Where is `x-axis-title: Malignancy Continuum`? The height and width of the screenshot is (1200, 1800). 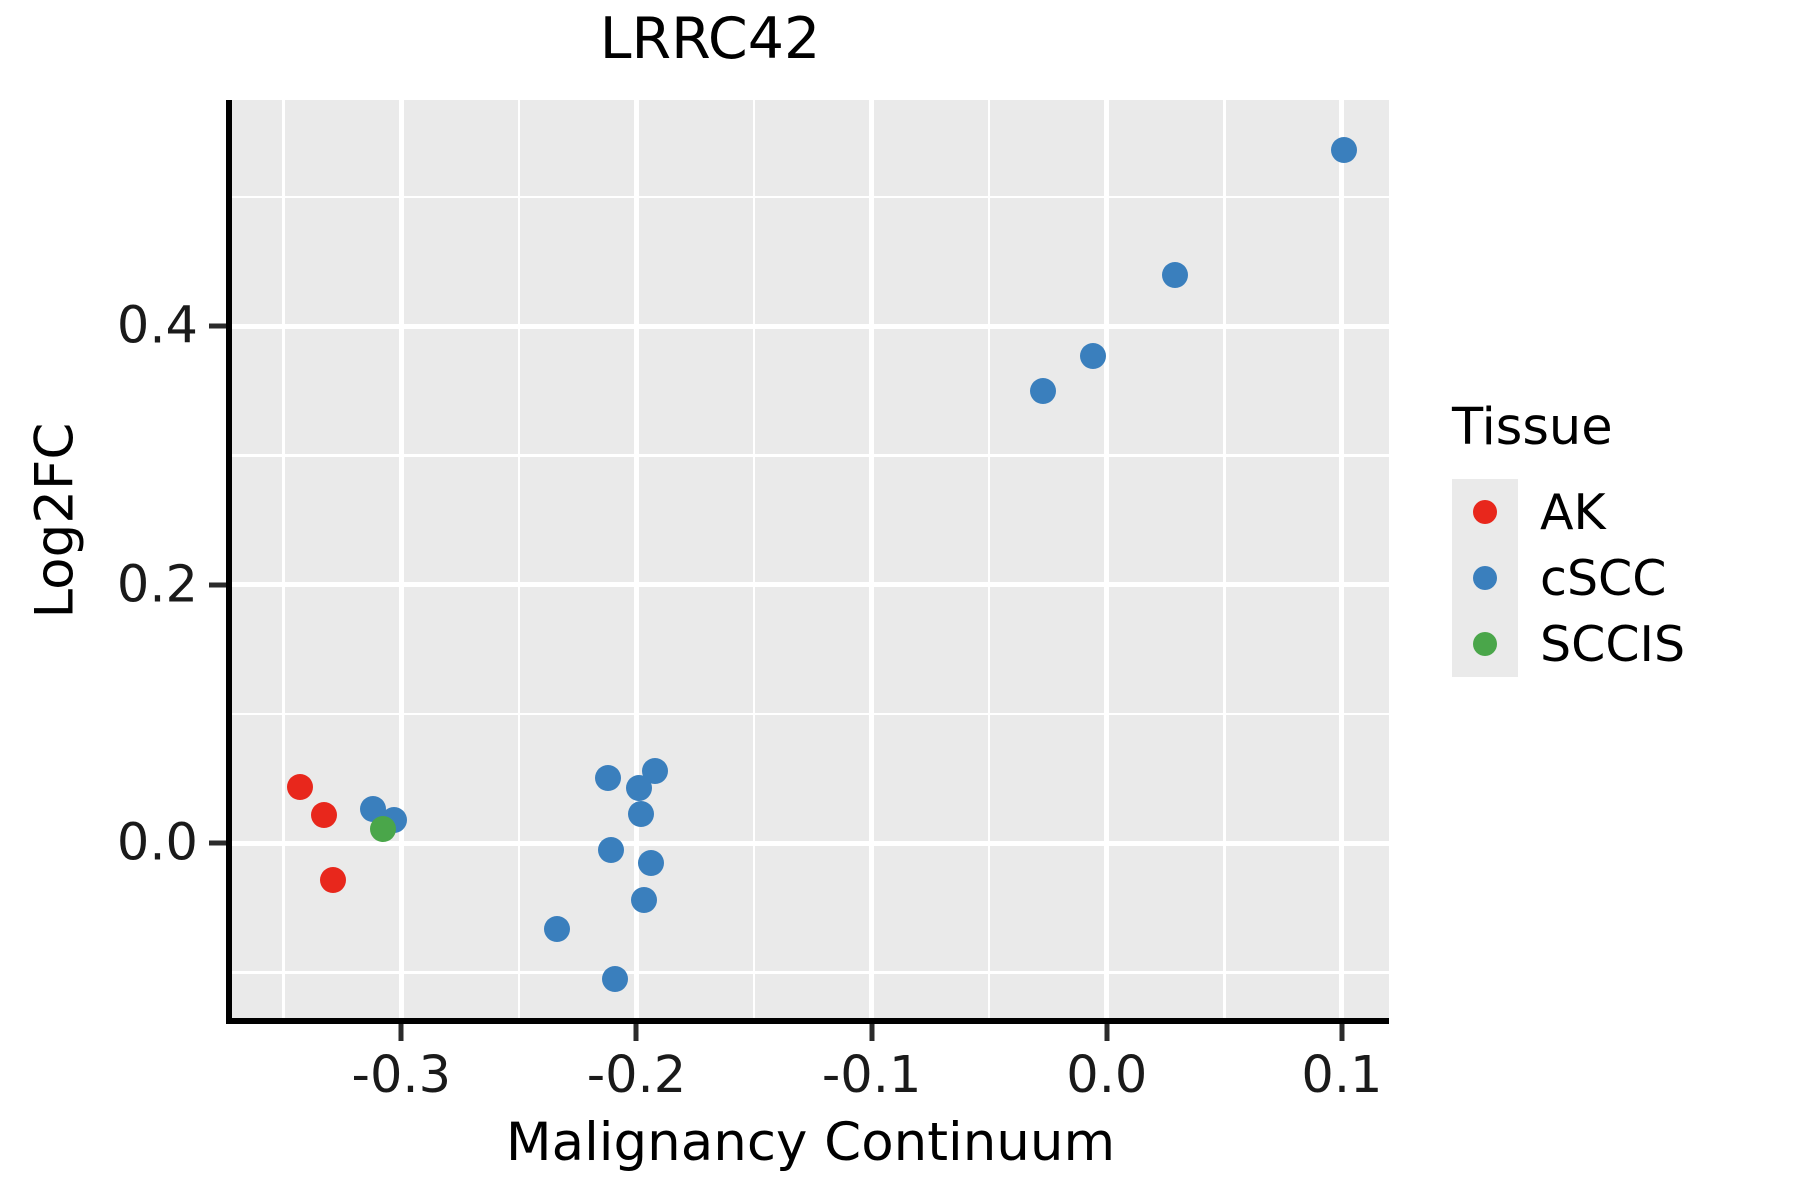 x-axis-title: Malignancy Continuum is located at coordinates (810, 1142).